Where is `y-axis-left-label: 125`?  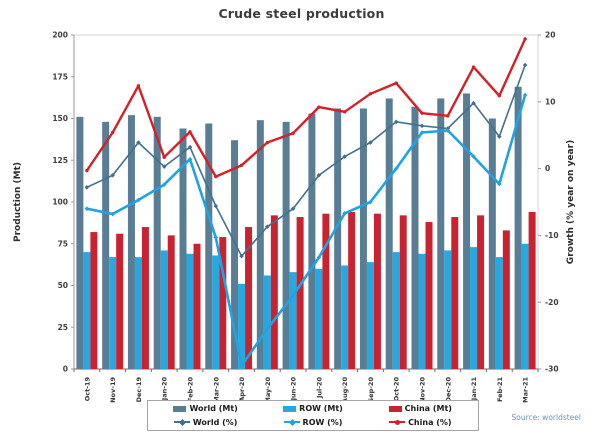
y-axis-left-label: 125 is located at coordinates (60, 160).